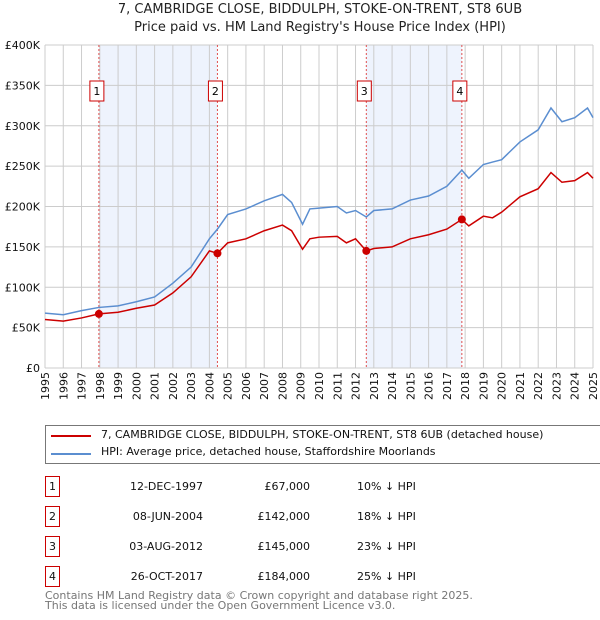  I want to click on sale-date: 08-JUN-2004, so click(167, 516).